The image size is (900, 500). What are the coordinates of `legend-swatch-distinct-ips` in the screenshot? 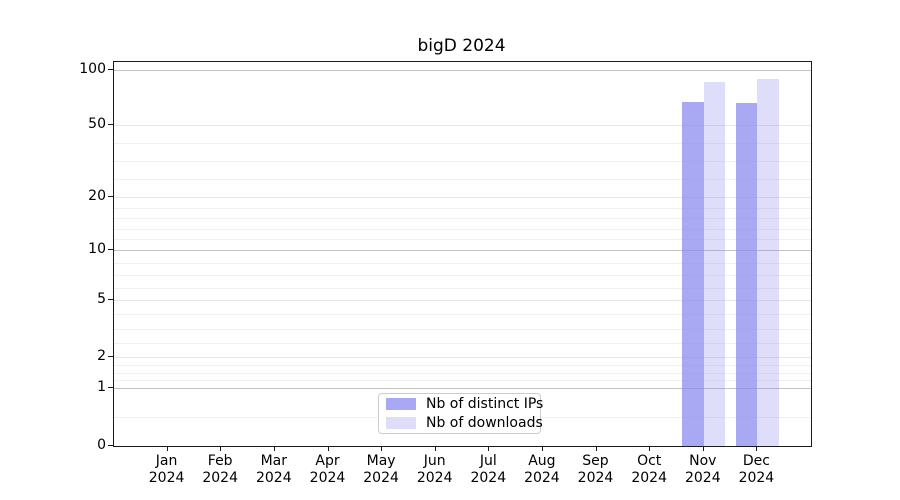 It's located at (401, 404).